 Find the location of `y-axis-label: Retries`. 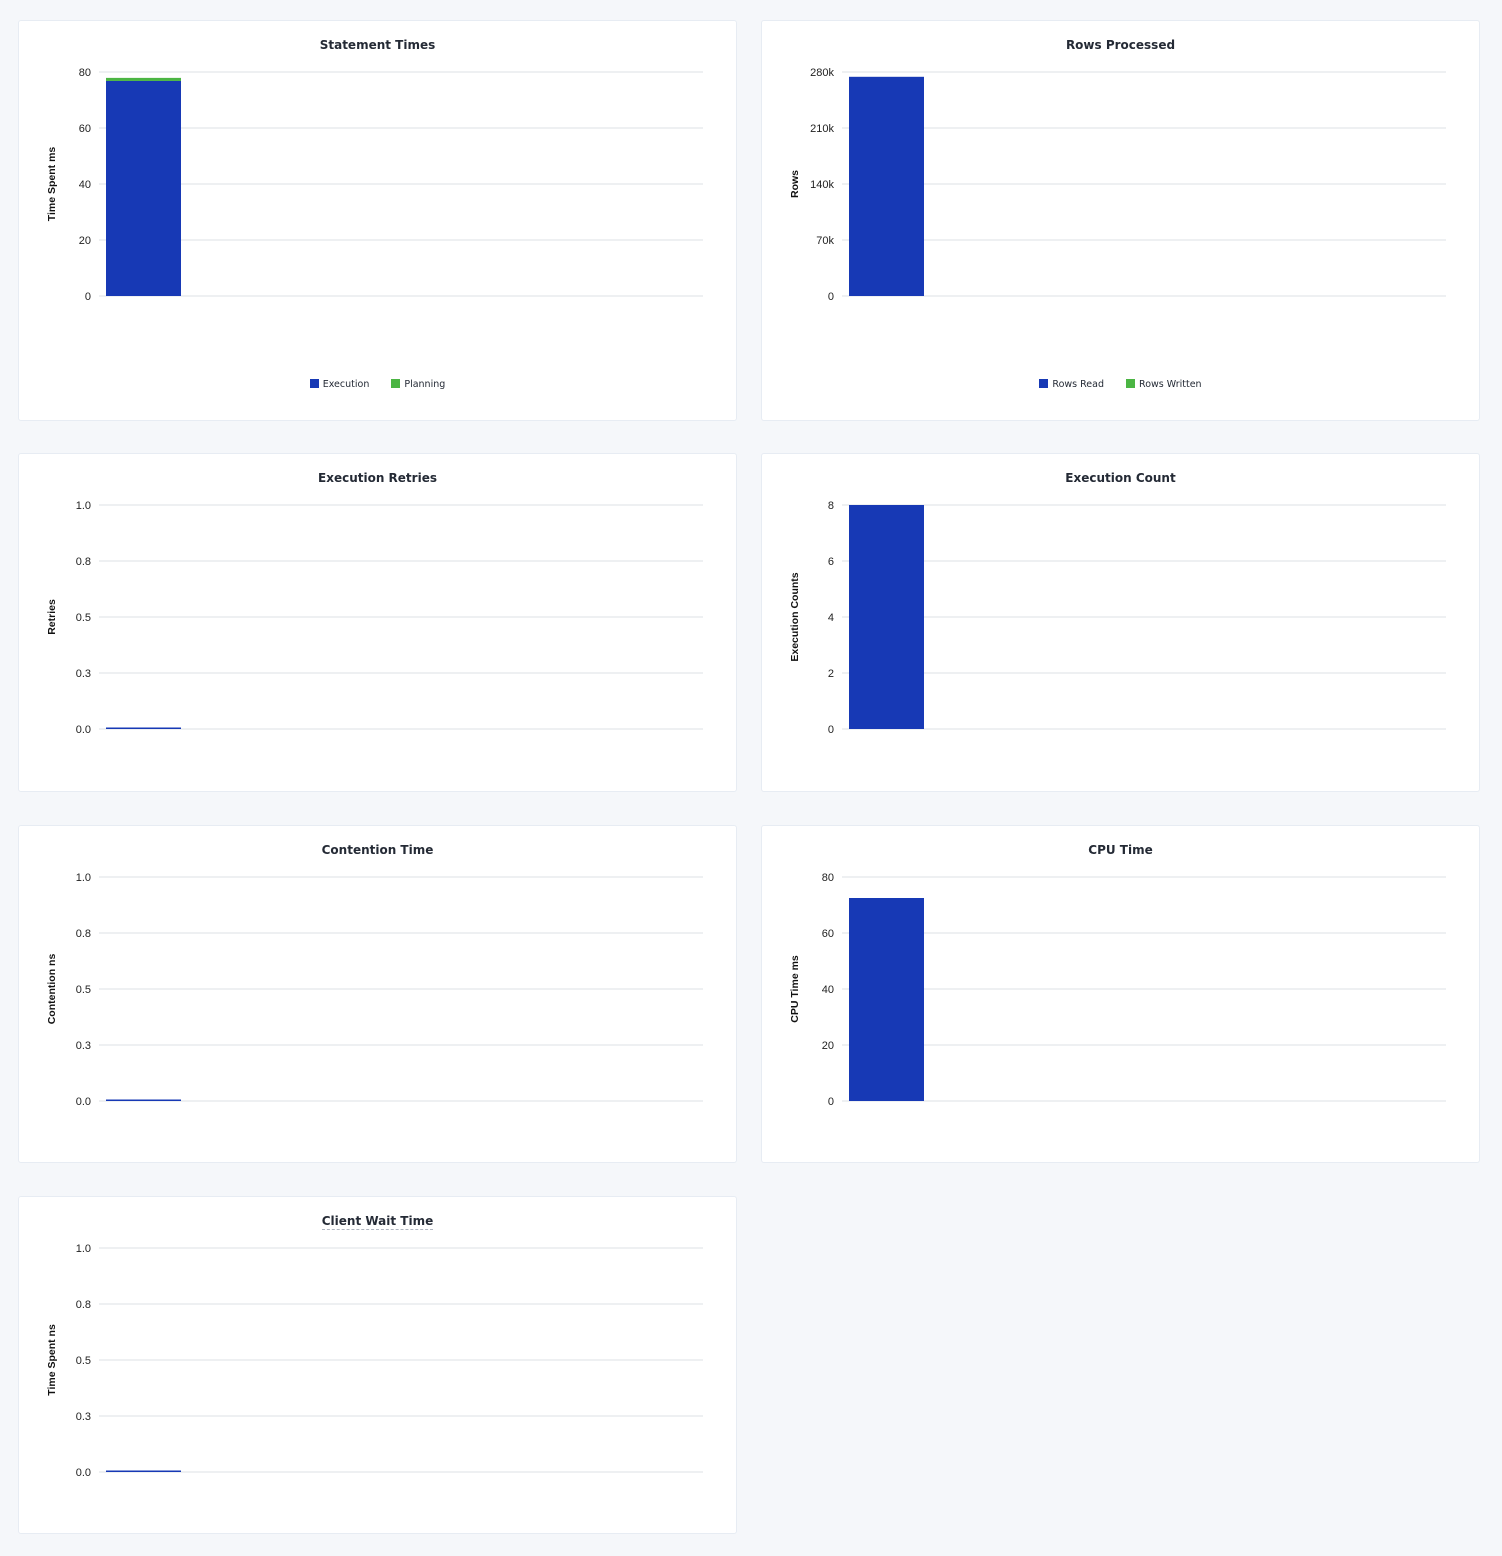

y-axis-label: Retries is located at coordinates (52, 617).